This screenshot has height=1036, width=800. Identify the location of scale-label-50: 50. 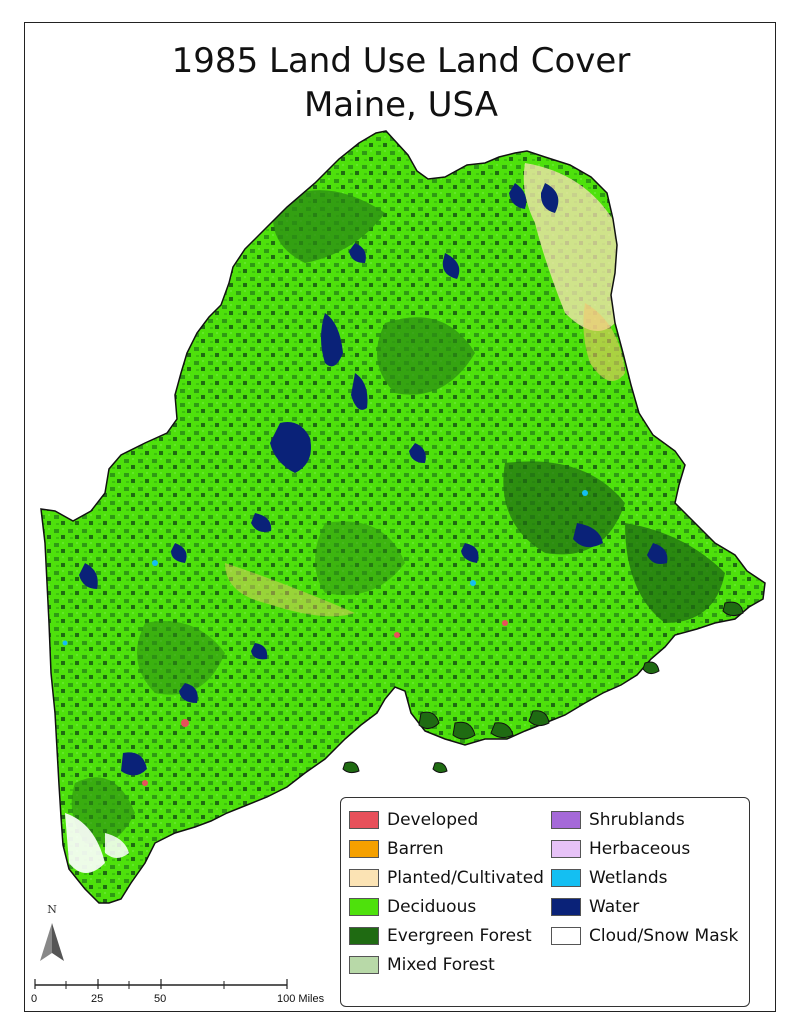
(160, 999).